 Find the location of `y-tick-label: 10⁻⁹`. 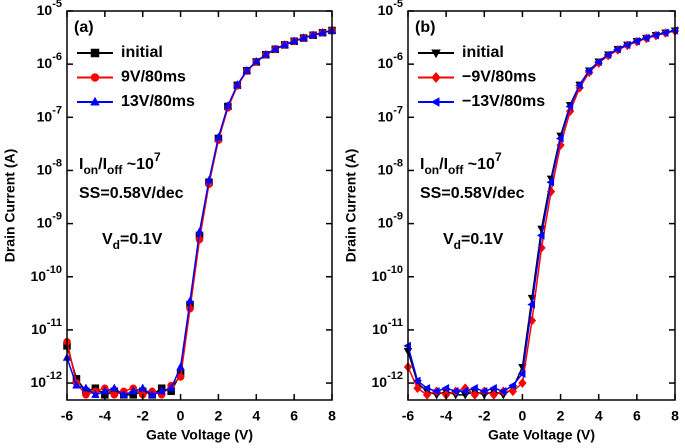

y-tick-label: 10⁻⁹ is located at coordinates (390, 221).